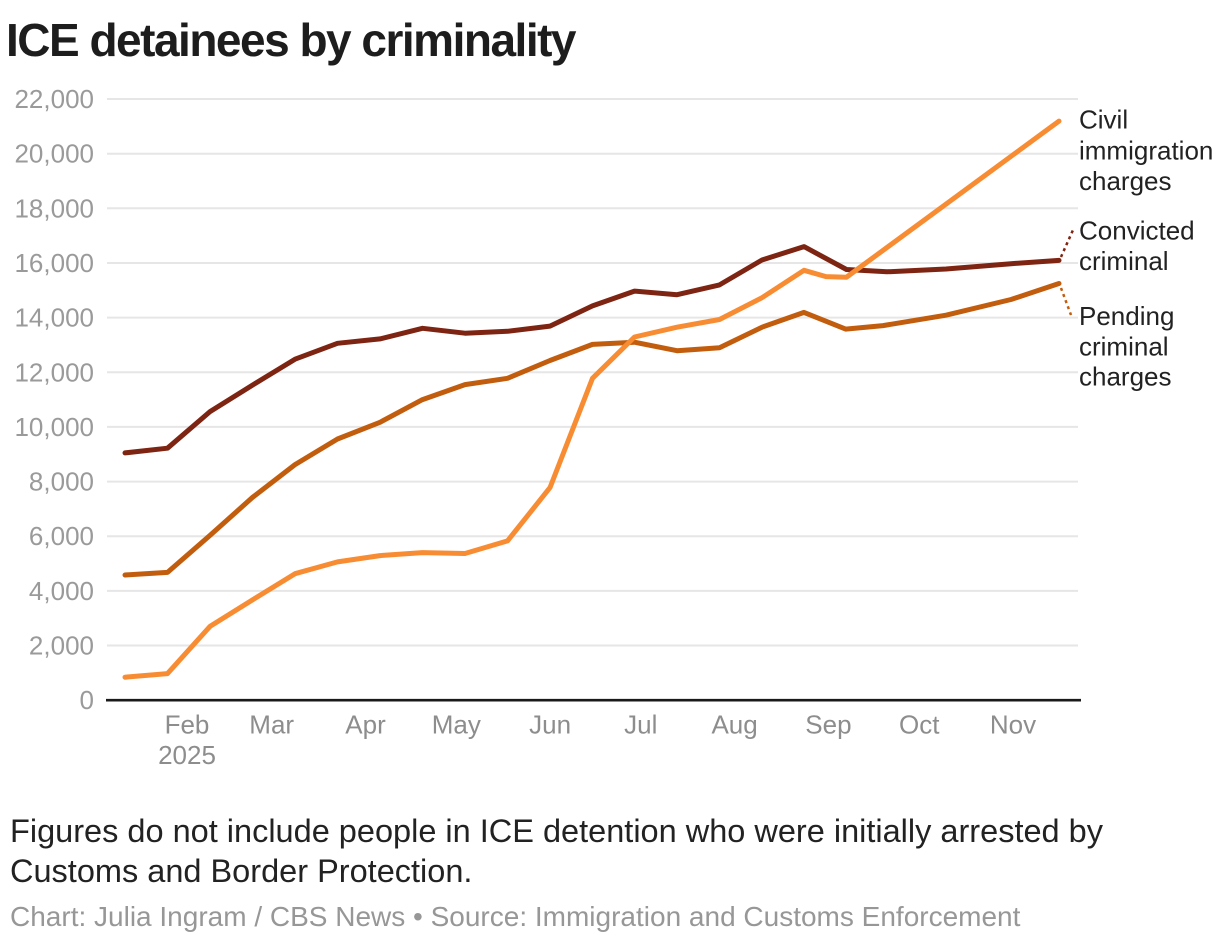  Describe the element at coordinates (187, 755) in the screenshot. I see `svg-text: 2025` at that location.